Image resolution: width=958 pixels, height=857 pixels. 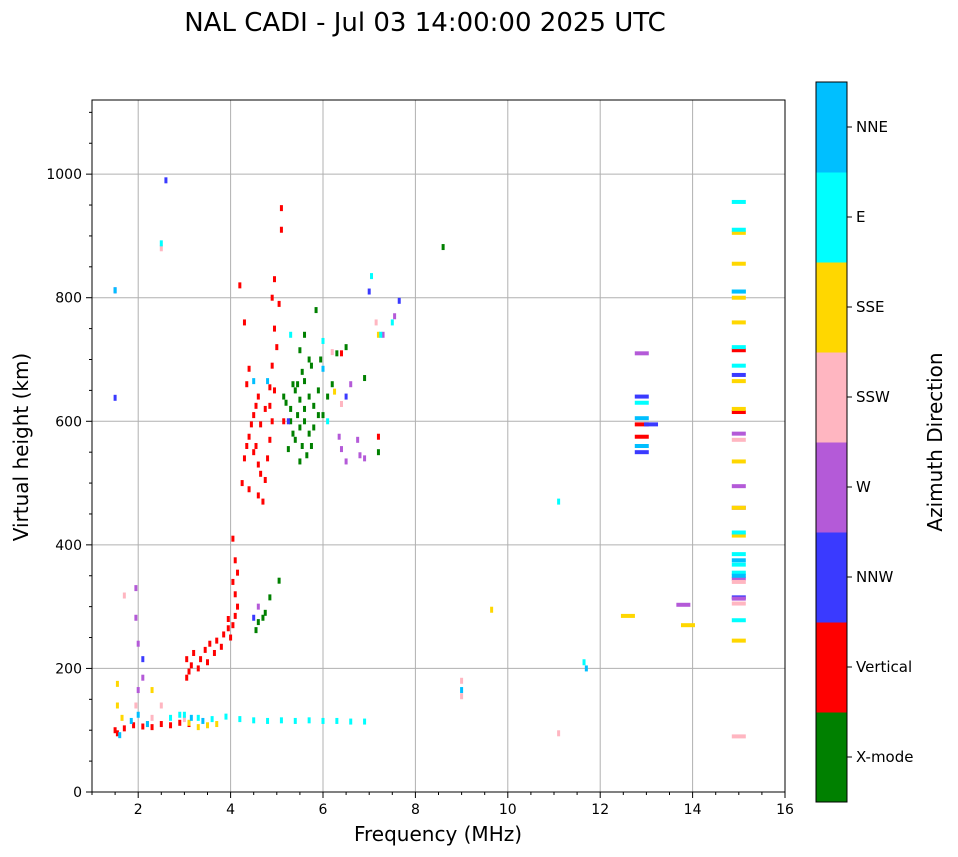 What do you see at coordinates (693, 810) in the screenshot?
I see `x-tick-label: 14` at bounding box center [693, 810].